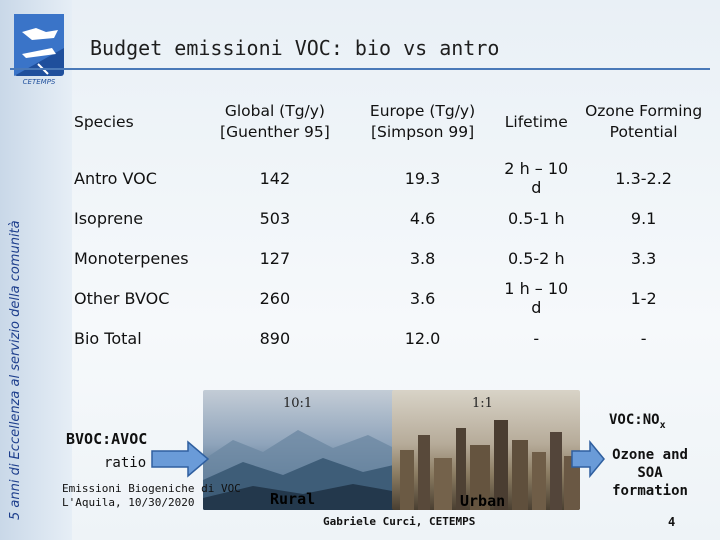 The width and height of the screenshot is (720, 540). Describe the element at coordinates (644, 121) in the screenshot. I see `header-ozone-potential: Ozone Forming Potential` at that location.